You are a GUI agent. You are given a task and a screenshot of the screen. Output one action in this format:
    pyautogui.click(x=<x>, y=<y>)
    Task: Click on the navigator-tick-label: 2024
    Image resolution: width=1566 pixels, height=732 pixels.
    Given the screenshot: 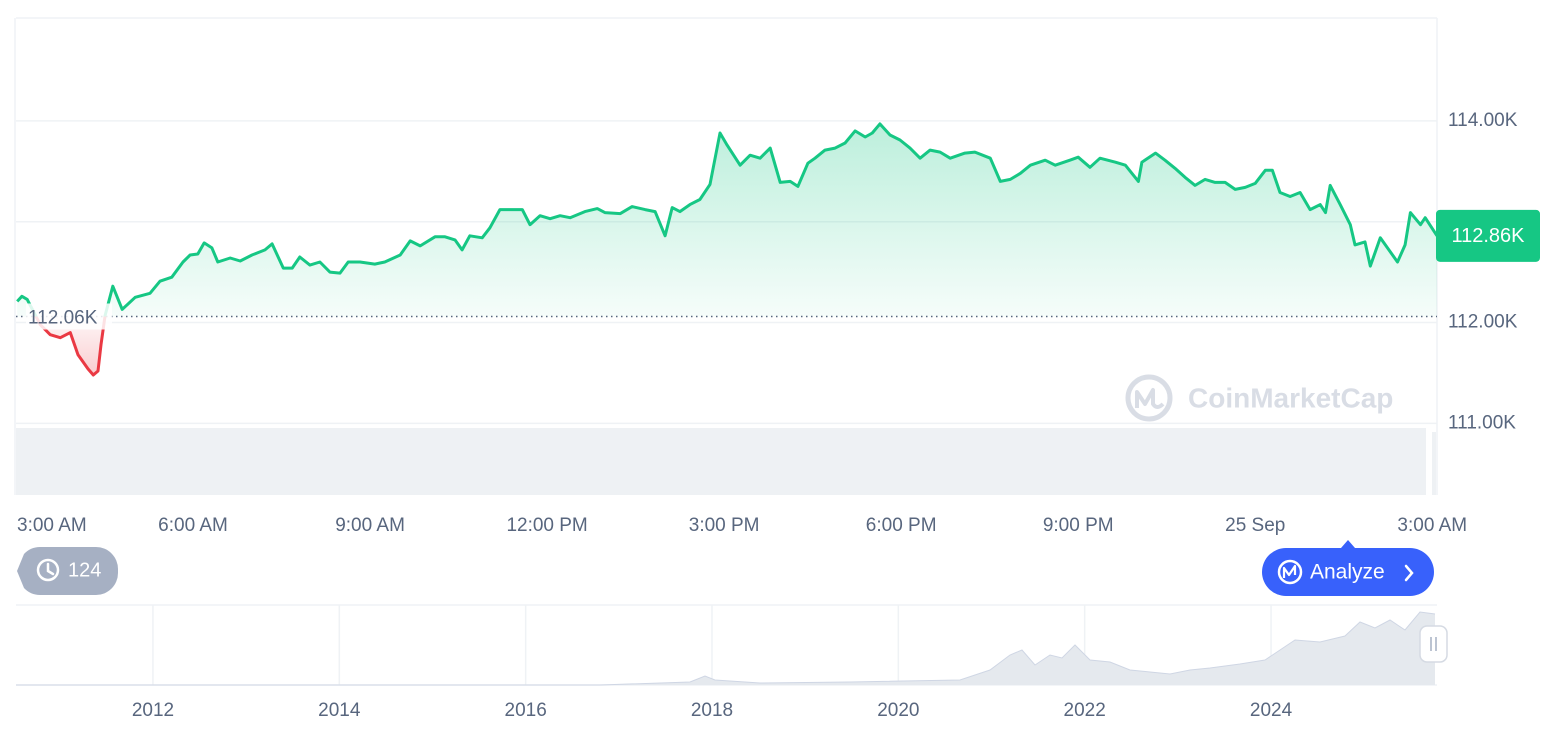 What is the action you would take?
    pyautogui.click(x=1271, y=710)
    